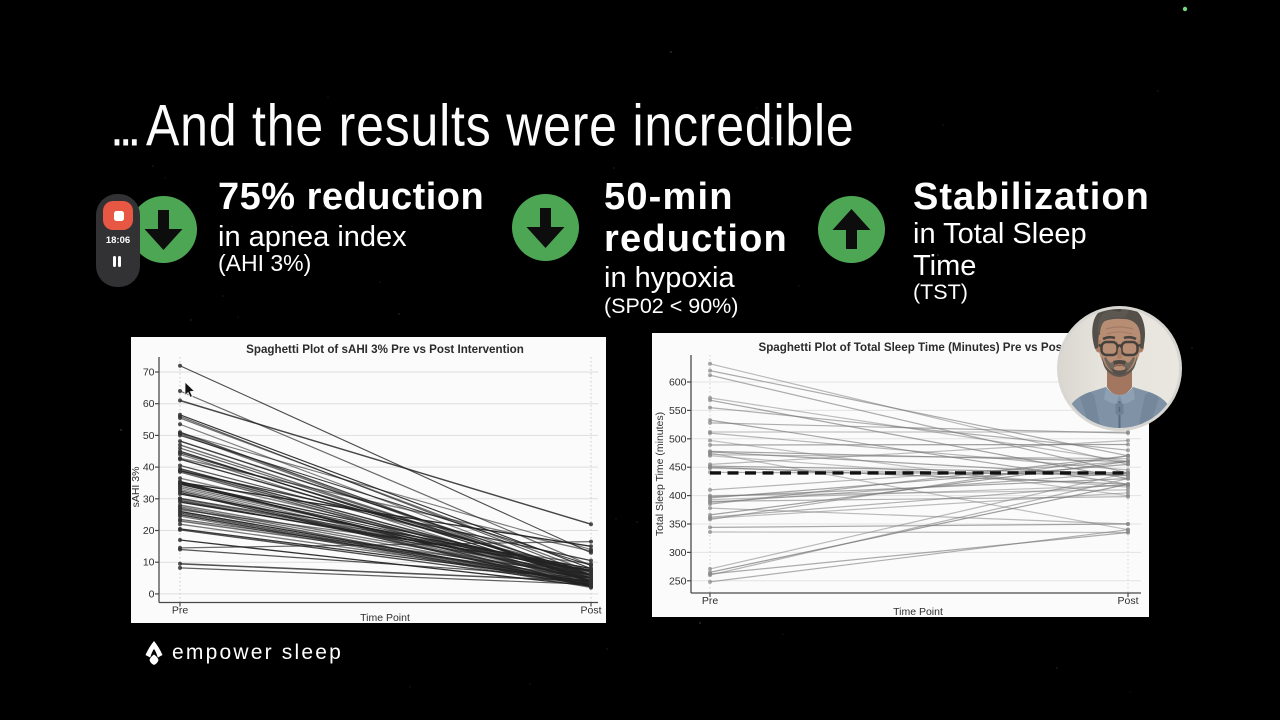  I want to click on svg-text: 50, so click(149, 436).